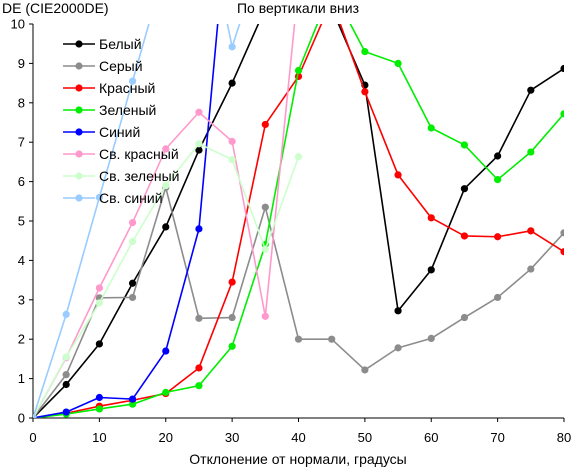 The width and height of the screenshot is (571, 468). I want to click on y-tick-label: 10, so click(18, 24).